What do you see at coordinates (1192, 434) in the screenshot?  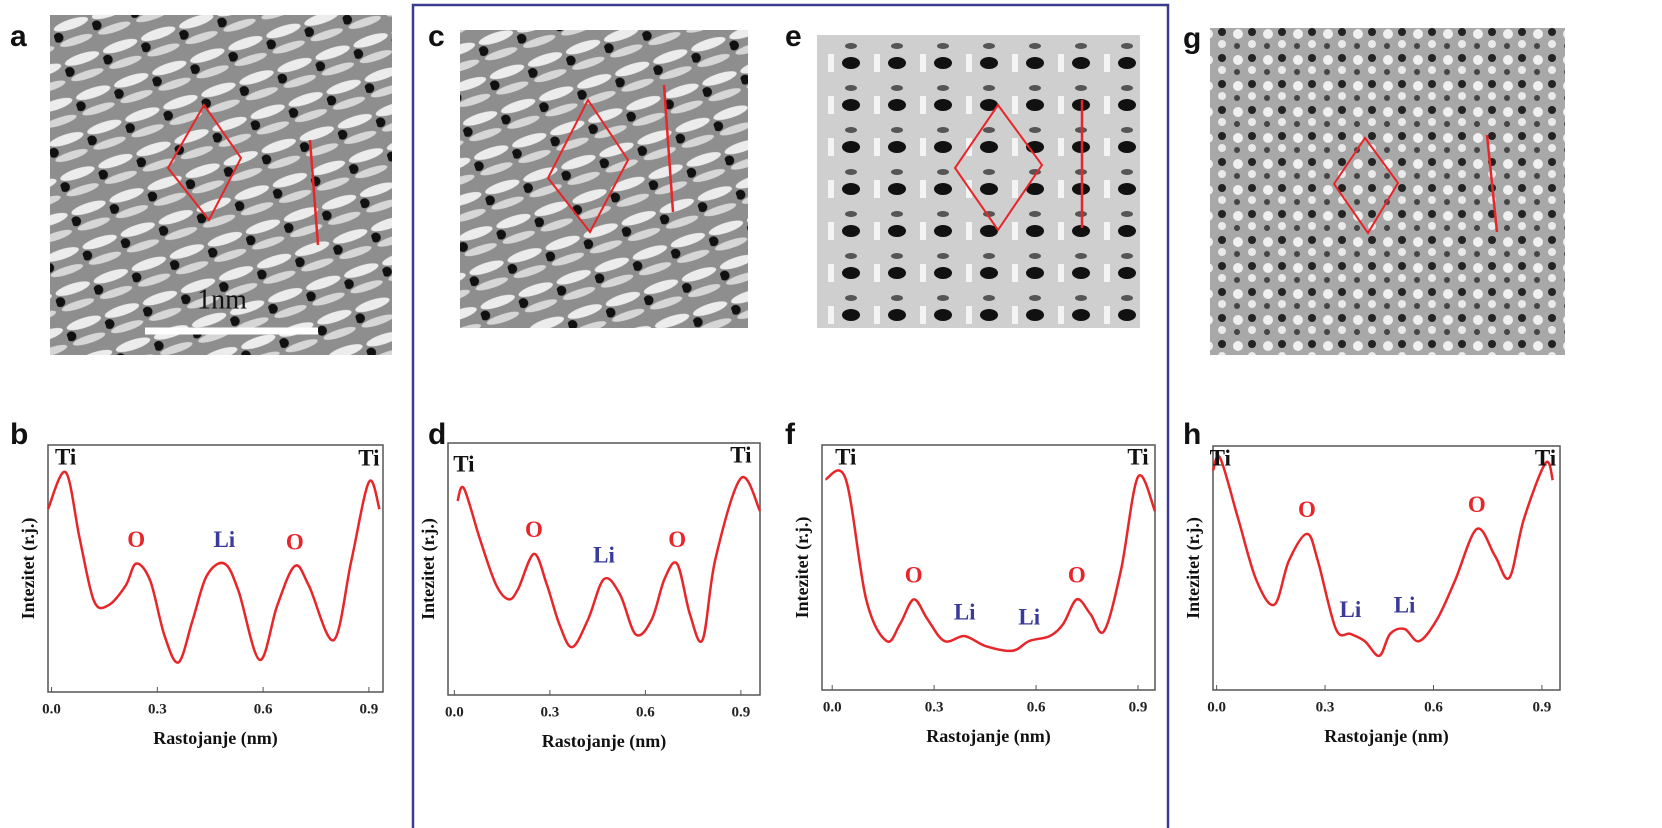 I see `panel-label: h` at bounding box center [1192, 434].